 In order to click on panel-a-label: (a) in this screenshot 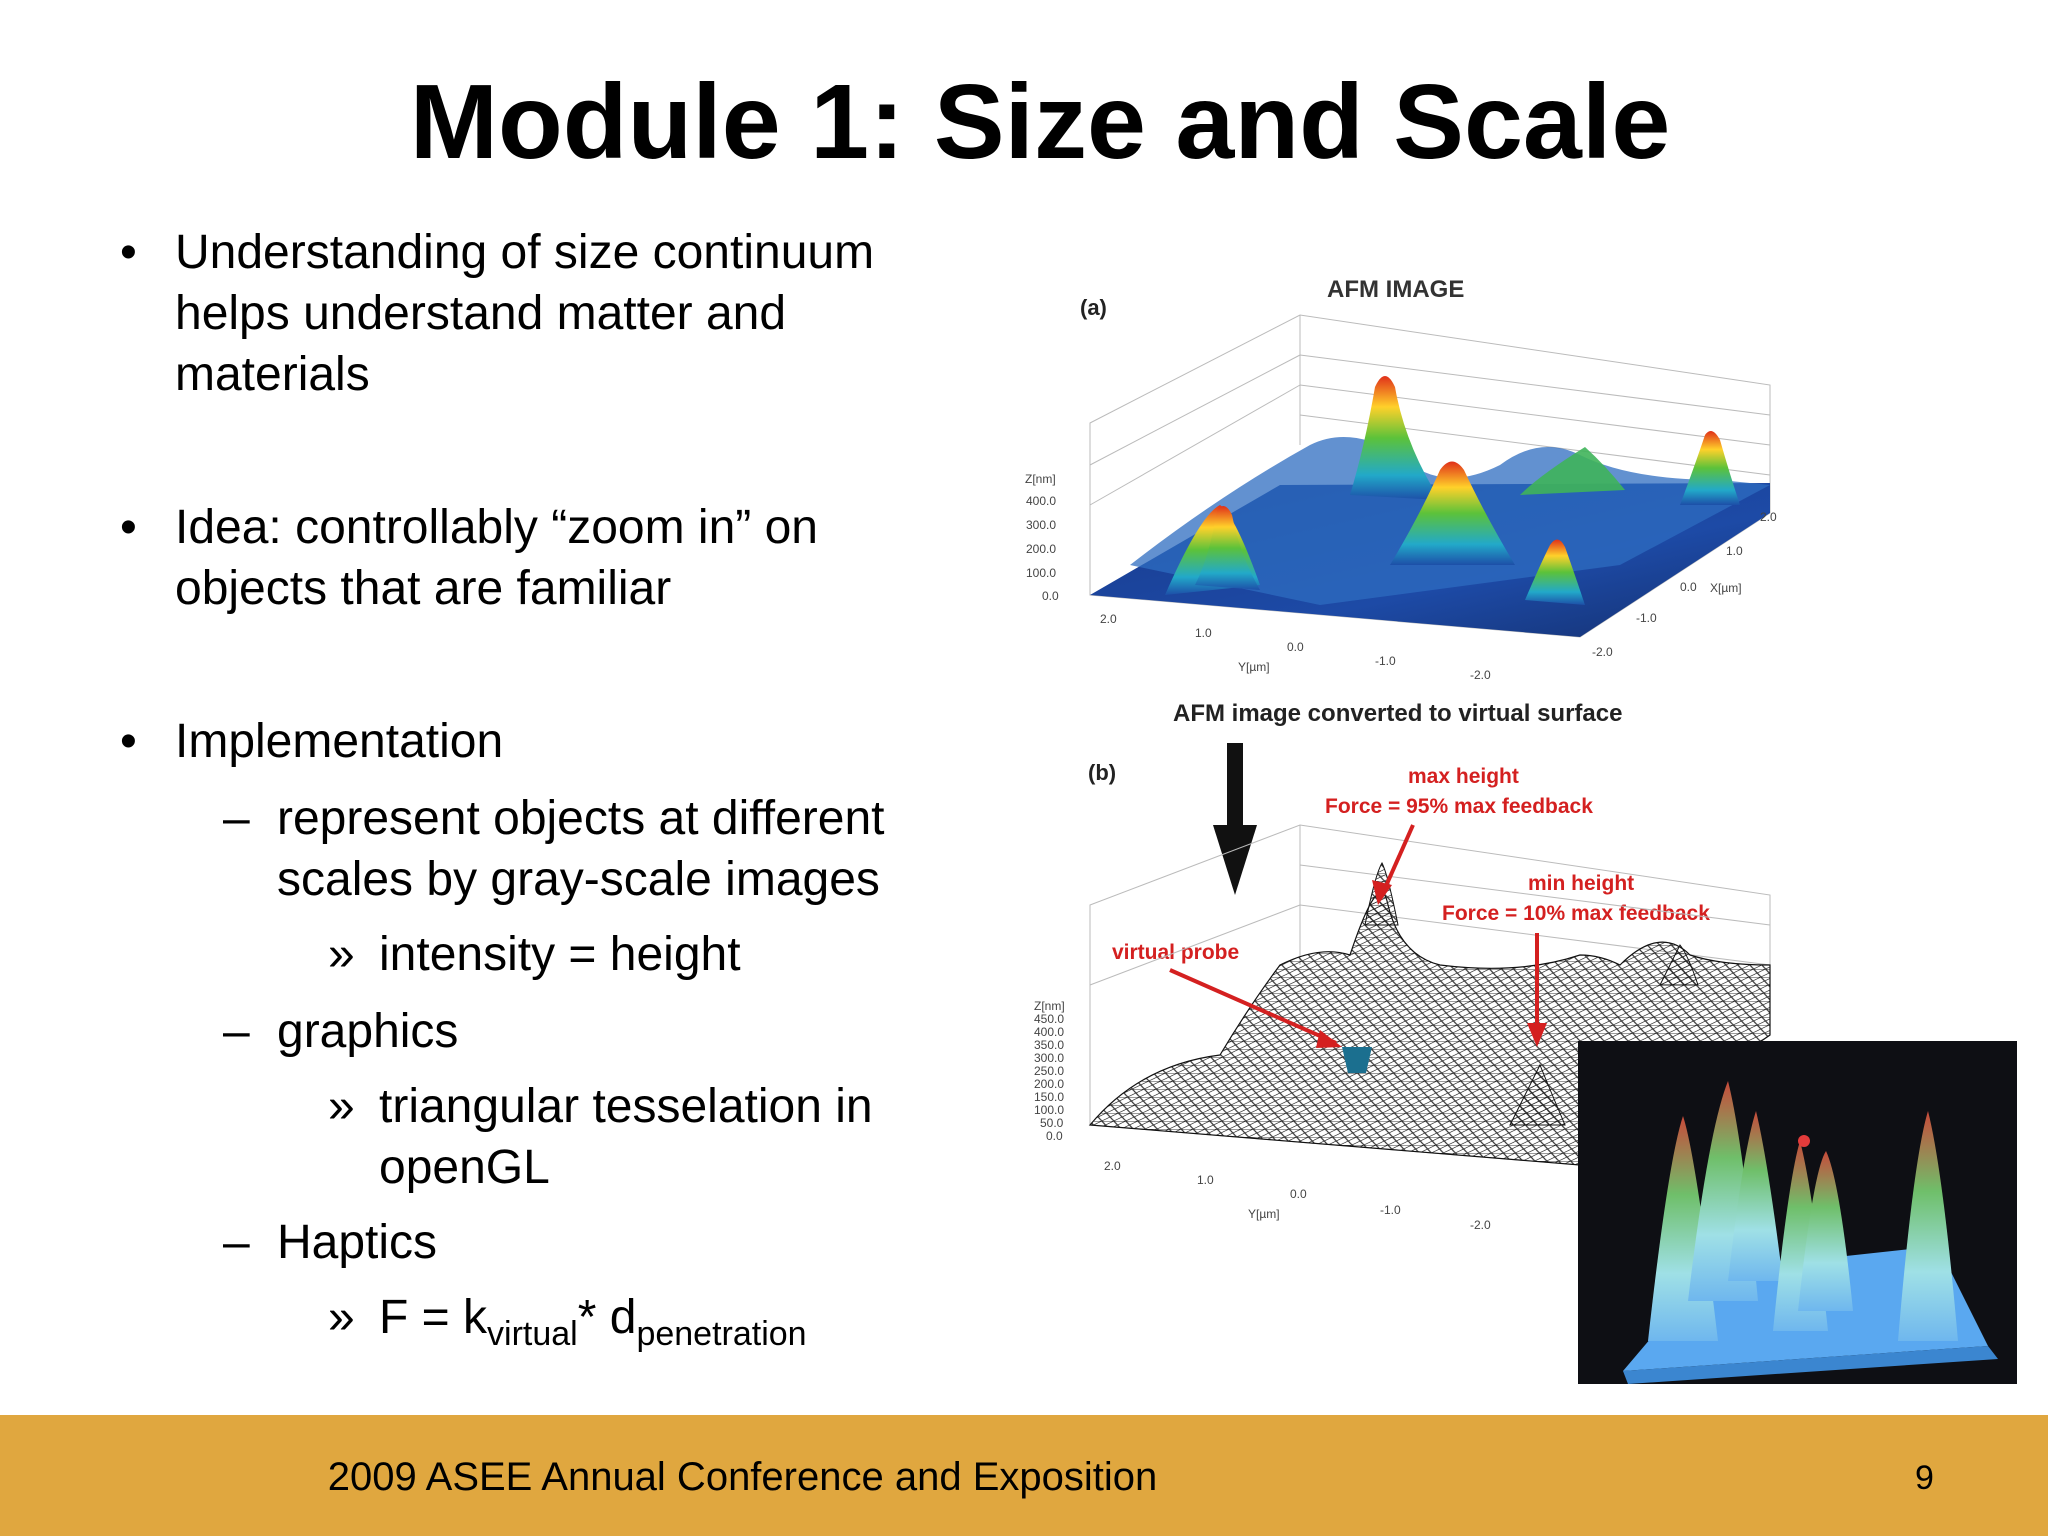, I will do `click(1093, 307)`.